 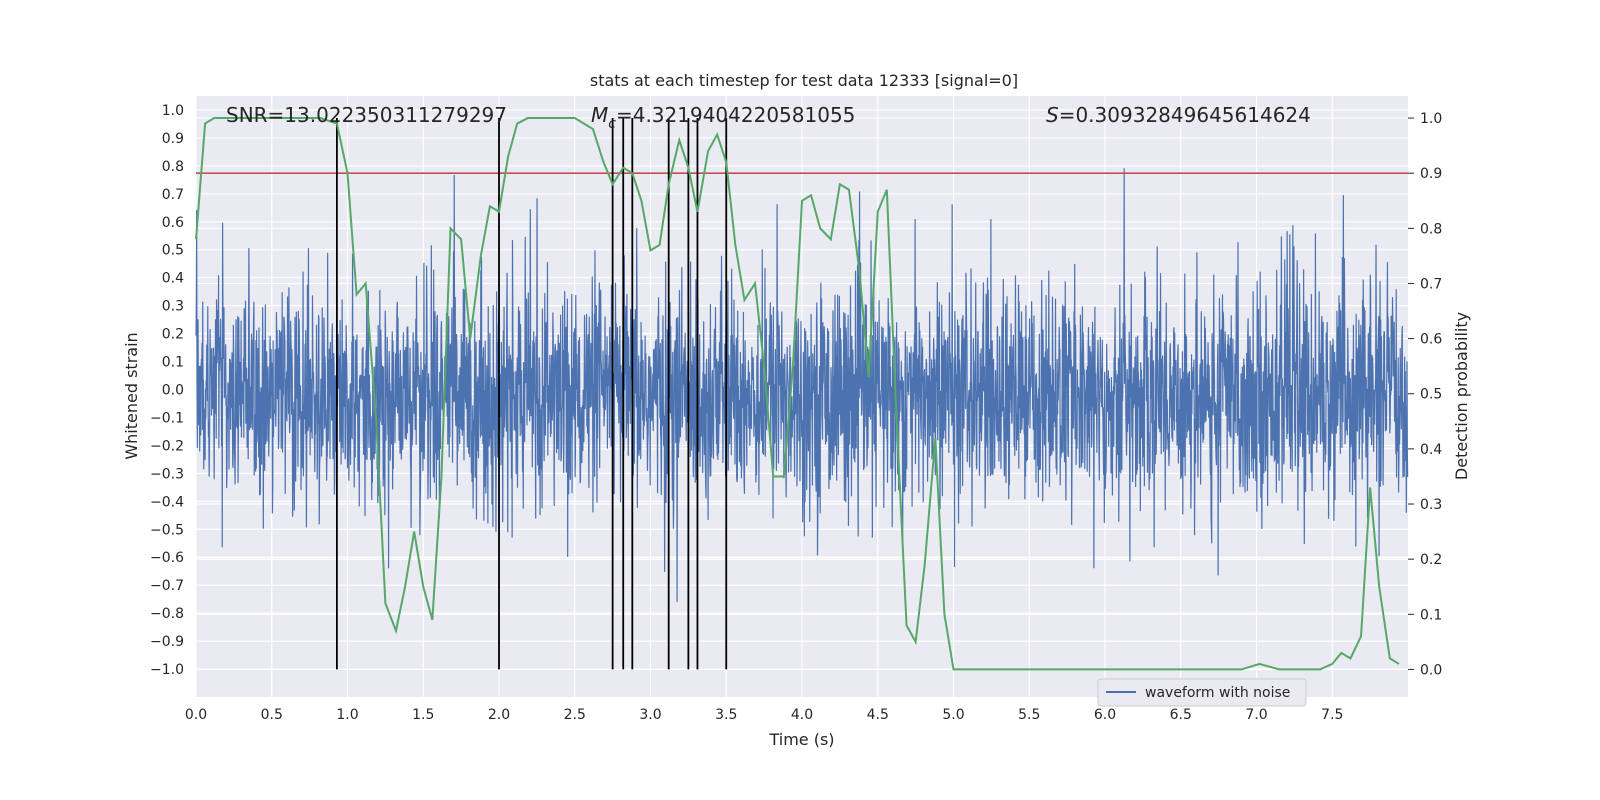 I want to click on x-tick-label: 4.5, so click(x=878, y=715).